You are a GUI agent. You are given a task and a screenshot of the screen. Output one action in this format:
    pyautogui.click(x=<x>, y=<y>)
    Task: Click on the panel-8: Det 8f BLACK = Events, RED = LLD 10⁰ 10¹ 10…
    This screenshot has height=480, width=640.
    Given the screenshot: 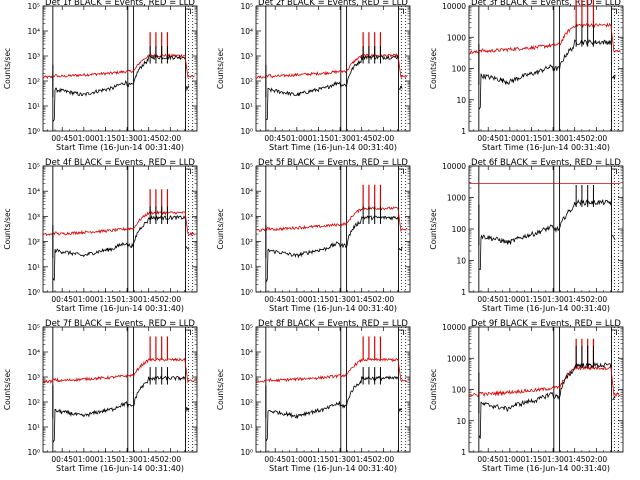 What is the action you would take?
    pyautogui.click(x=313, y=396)
    